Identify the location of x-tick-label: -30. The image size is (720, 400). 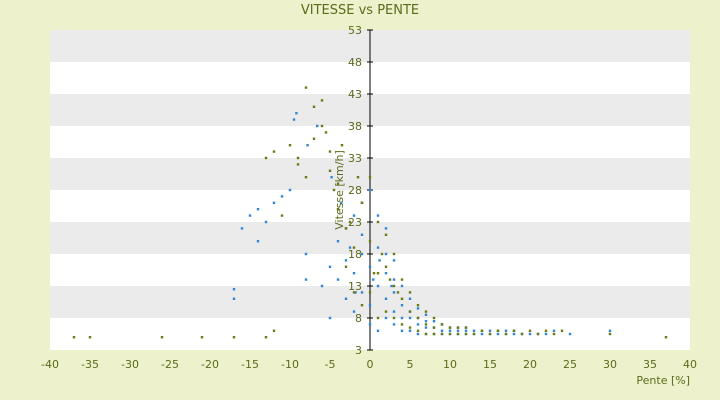
(130, 364).